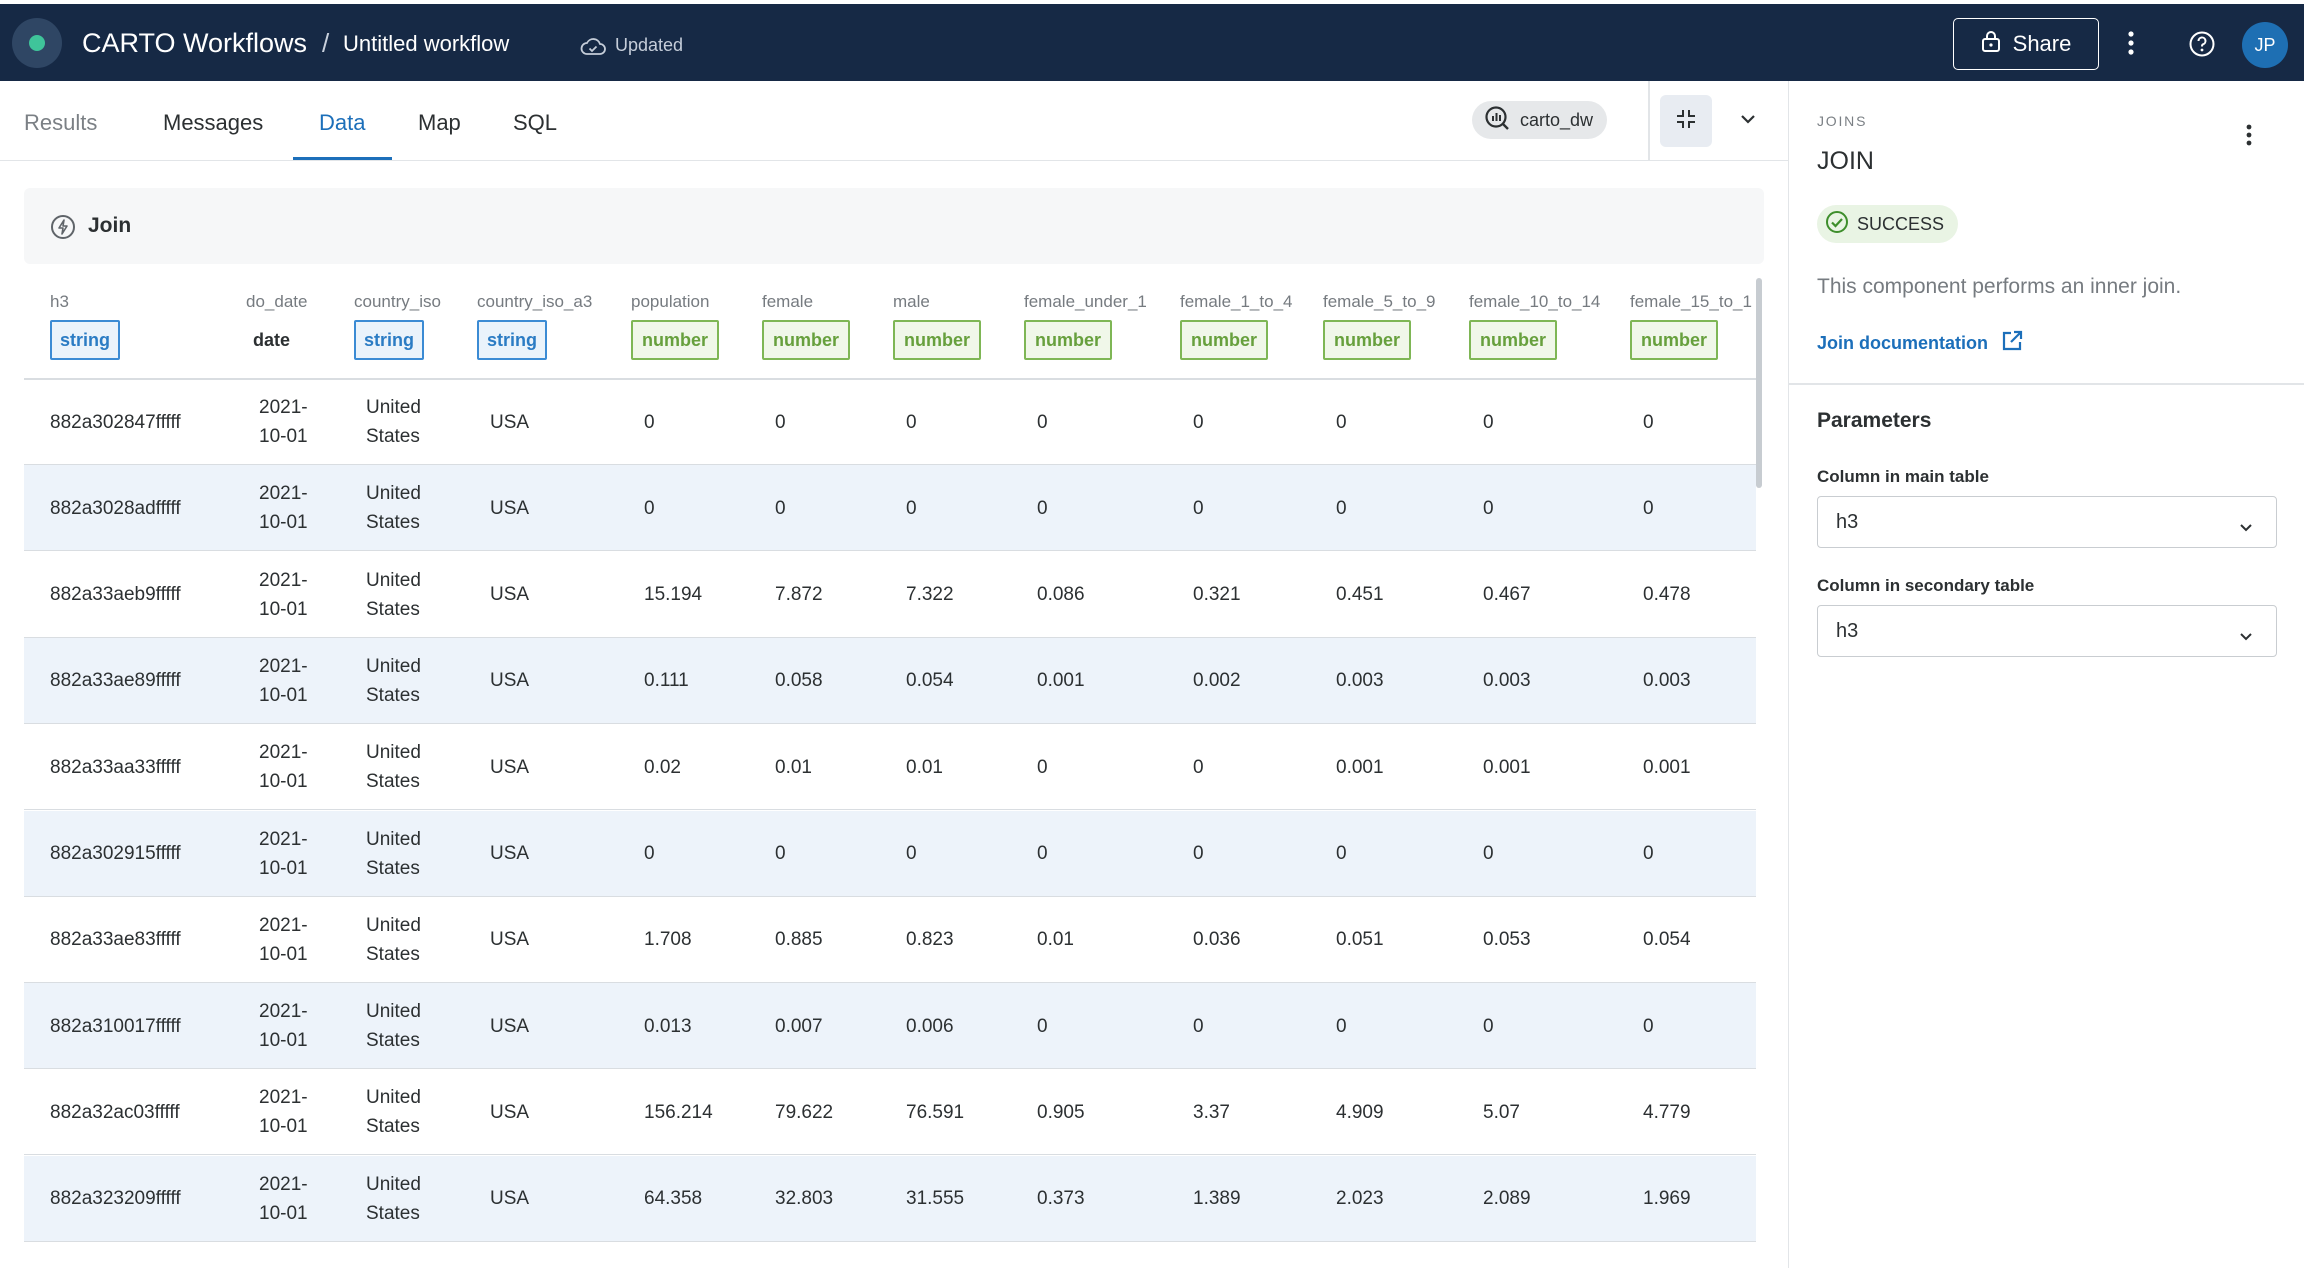 Image resolution: width=2304 pixels, height=1268 pixels. What do you see at coordinates (1535, 301) in the screenshot?
I see `column-header-female-10-to-14: female_10_to_14` at bounding box center [1535, 301].